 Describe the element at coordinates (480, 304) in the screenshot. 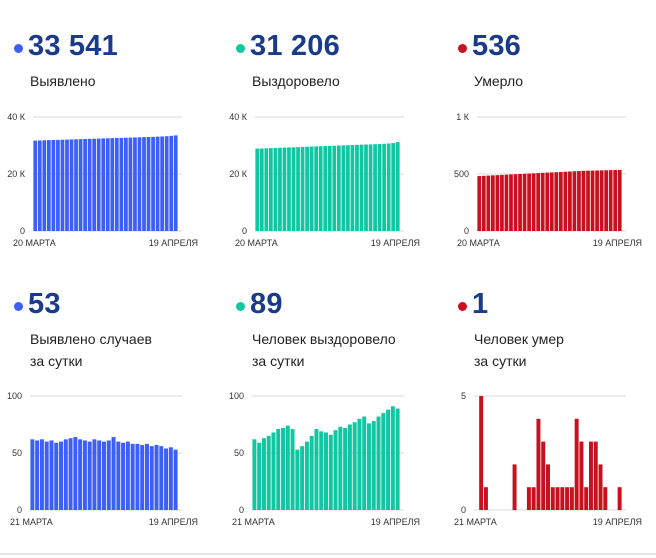

I see `stat-value: 1` at that location.